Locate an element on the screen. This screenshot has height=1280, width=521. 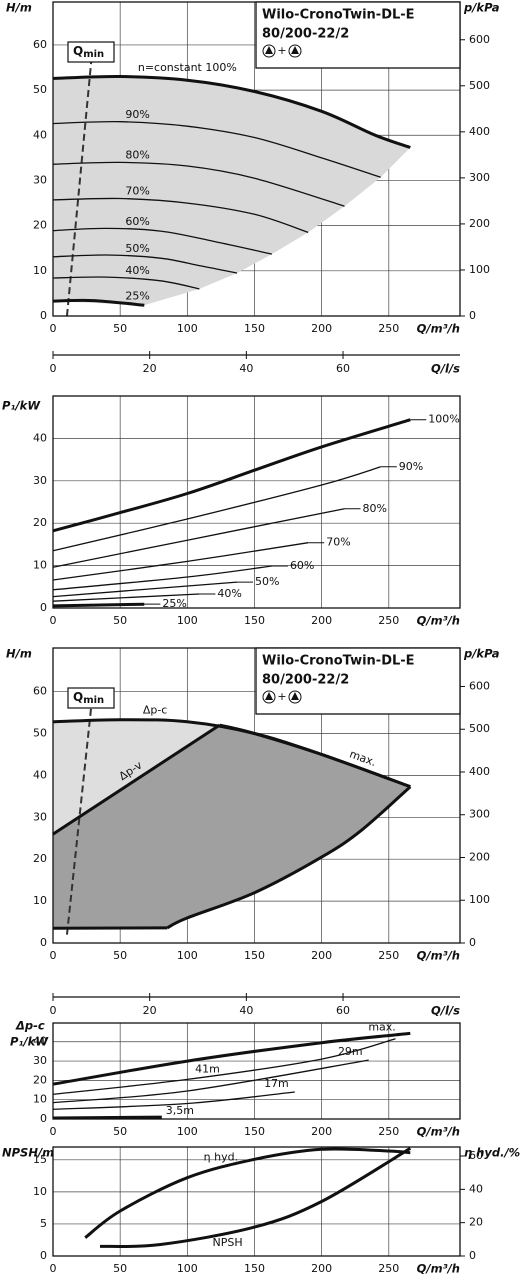
series-label: n=constant 100% is located at coordinates (187, 67).